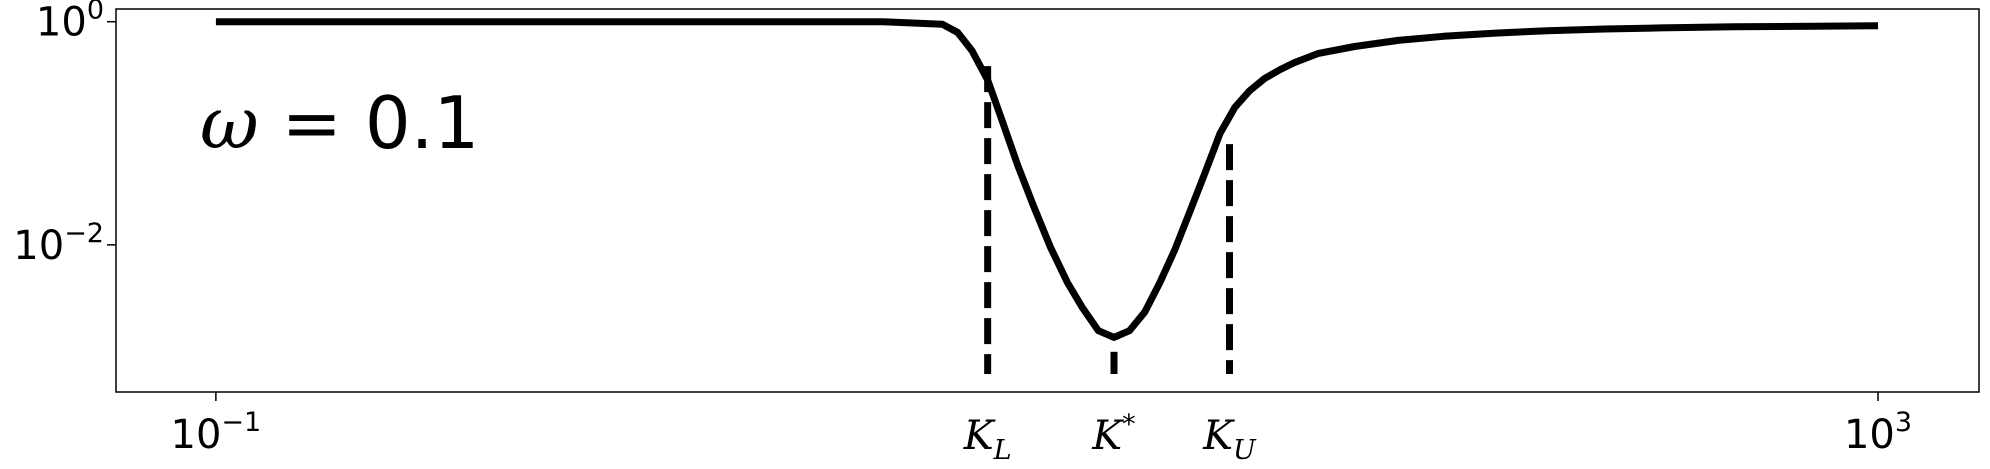  What do you see at coordinates (58, 243) in the screenshot?
I see `y-tick-label-1: 10⁻²` at bounding box center [58, 243].